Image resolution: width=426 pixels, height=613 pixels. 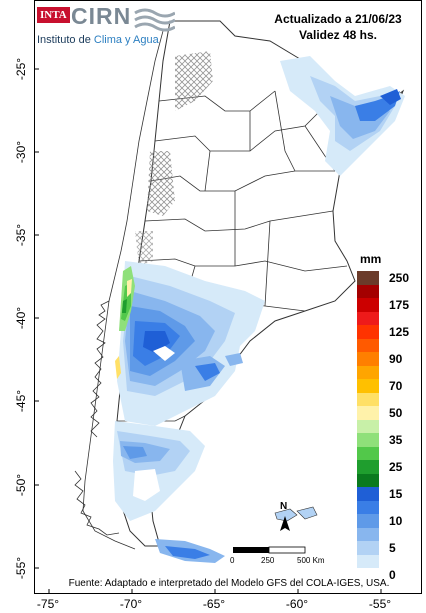 I want to click on institute-name-accent: Clima y Agua, so click(x=126, y=40).